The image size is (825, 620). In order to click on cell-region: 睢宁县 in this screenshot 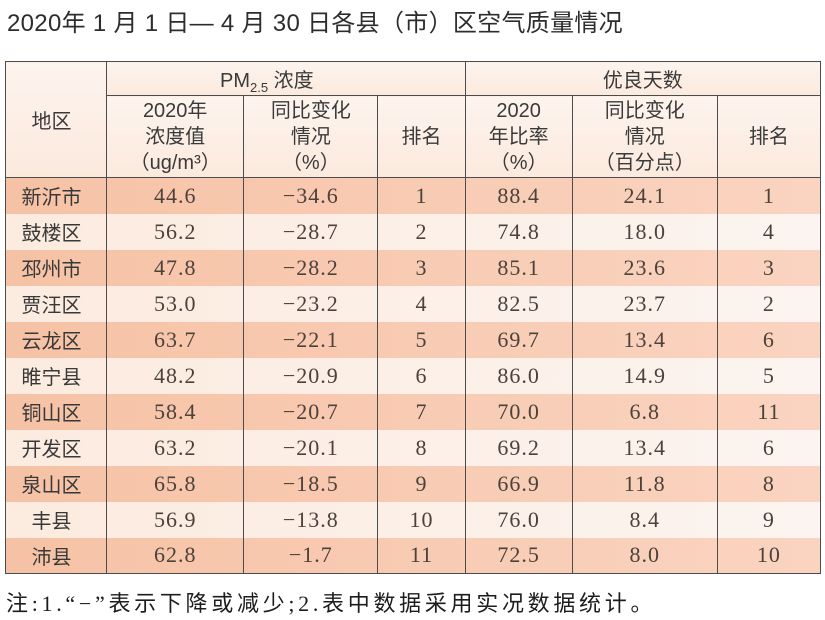, I will do `click(56, 375)`.